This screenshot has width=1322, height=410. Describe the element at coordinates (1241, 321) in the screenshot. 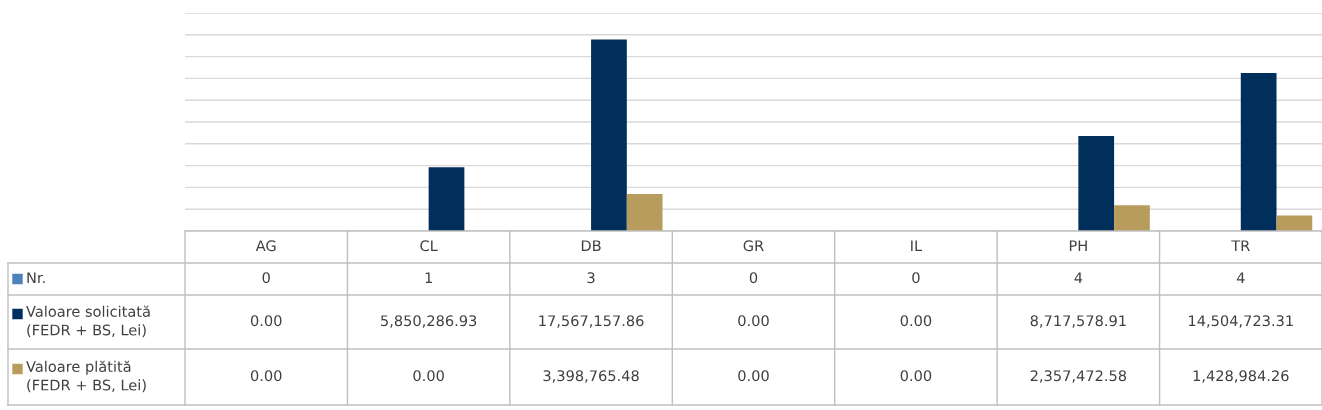

I see `data-label: 14,504,723.31` at that location.